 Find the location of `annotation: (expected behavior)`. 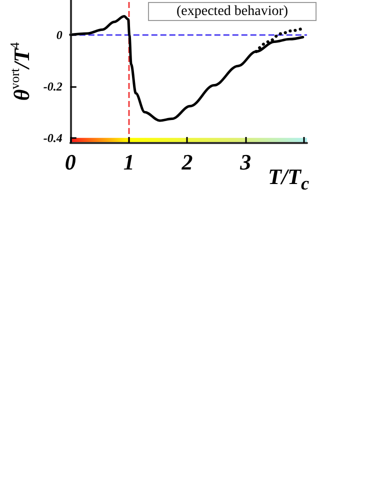

annotation: (expected behavior) is located at coordinates (232, 11).